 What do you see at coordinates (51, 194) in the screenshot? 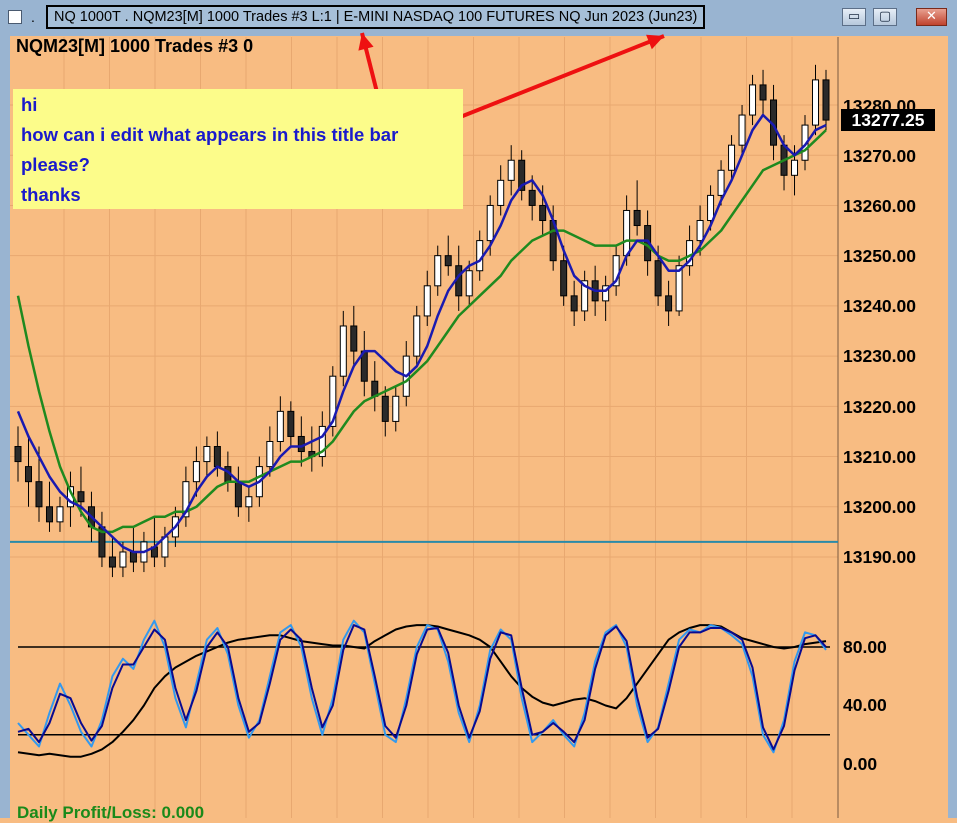
I see `note-line: thanks` at bounding box center [51, 194].